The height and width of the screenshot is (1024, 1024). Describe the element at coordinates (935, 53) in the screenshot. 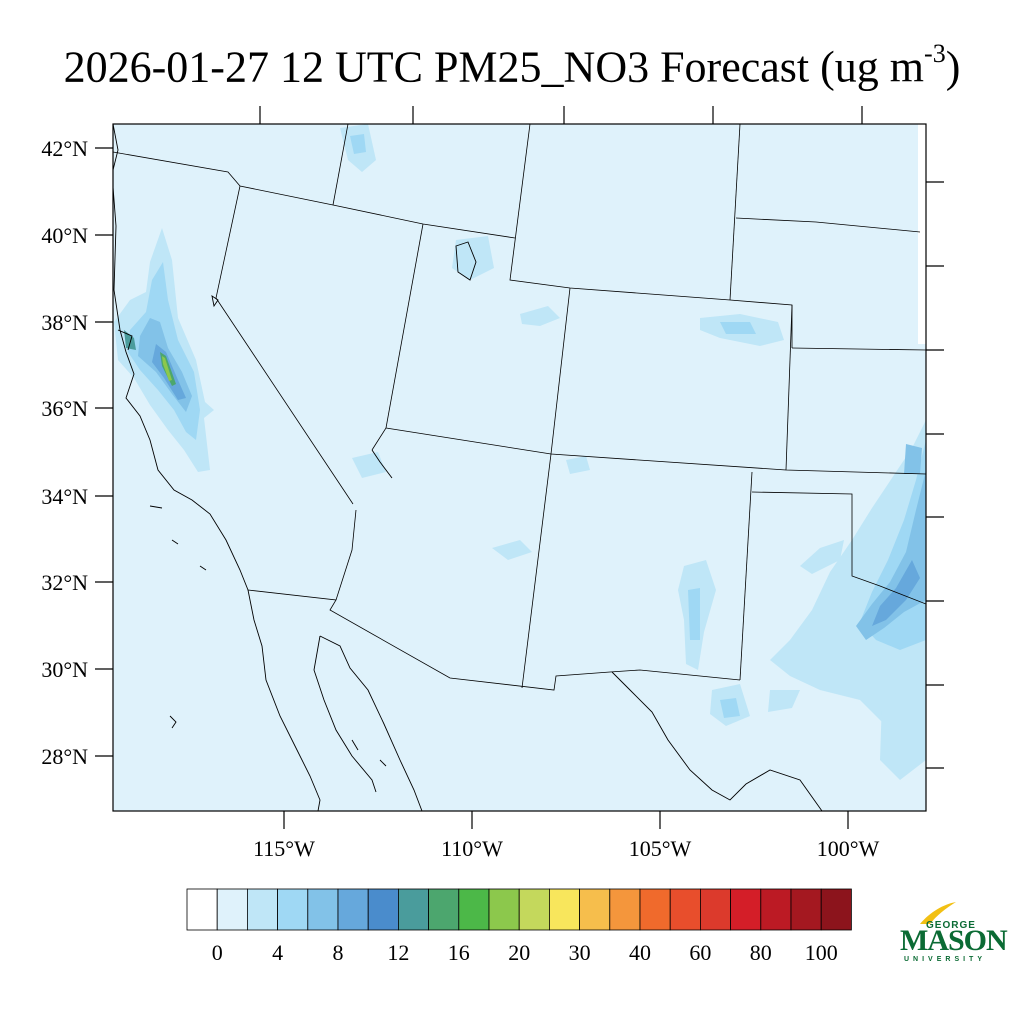

I see `title-superscript: -3` at that location.